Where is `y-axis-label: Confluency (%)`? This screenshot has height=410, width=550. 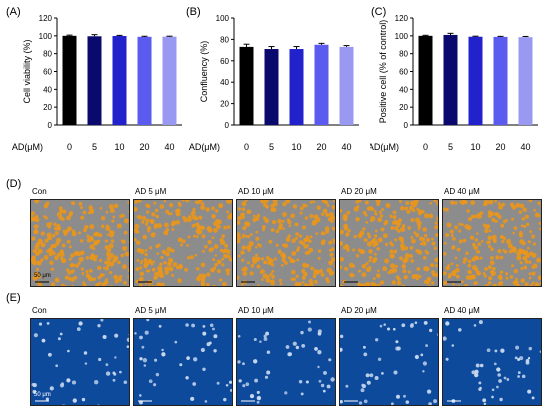 y-axis-label: Confluency (%) is located at coordinates (204, 72).